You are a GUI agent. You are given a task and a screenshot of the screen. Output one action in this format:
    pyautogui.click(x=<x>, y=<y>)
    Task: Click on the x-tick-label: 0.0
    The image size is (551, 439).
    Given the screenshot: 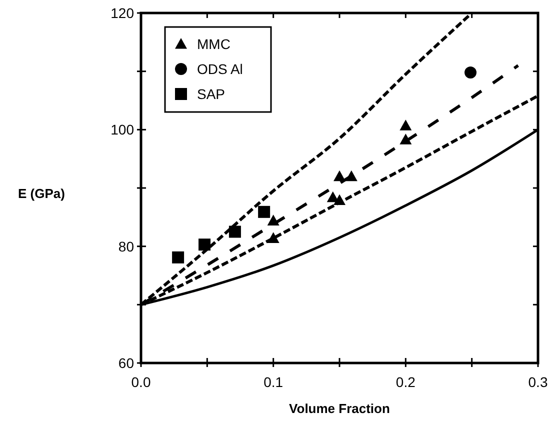 What is the action you would take?
    pyautogui.click(x=141, y=382)
    